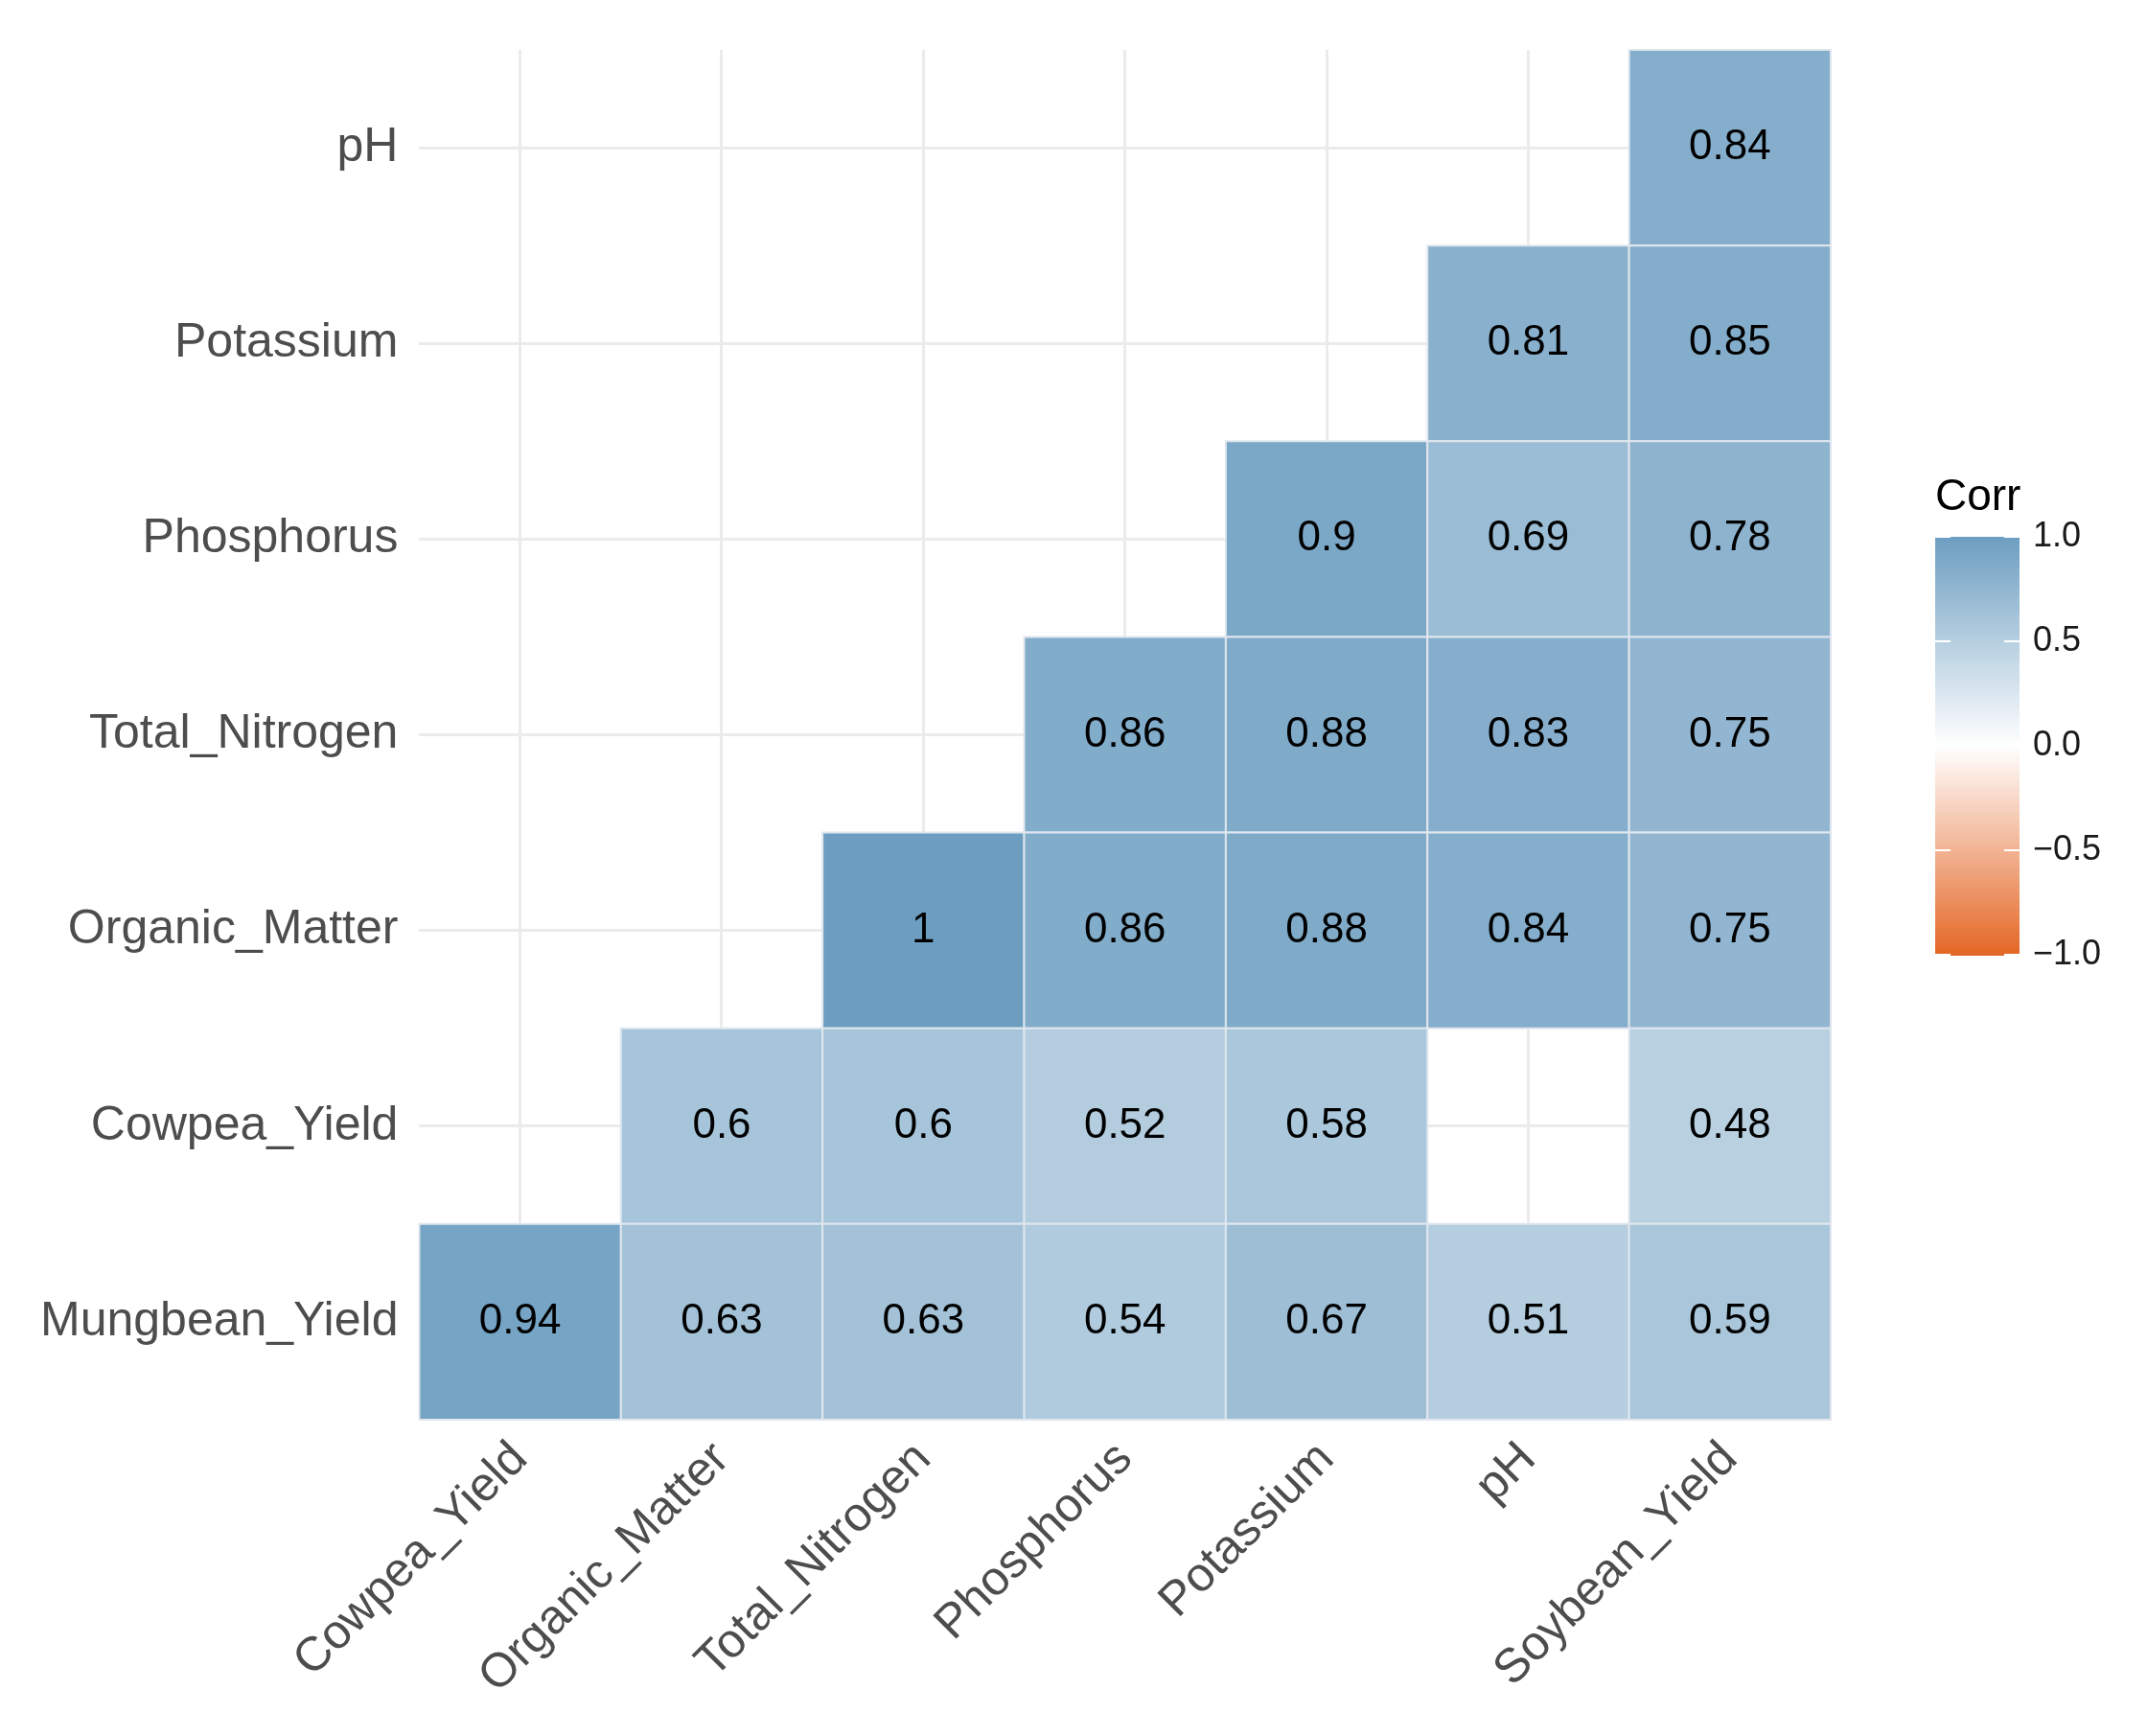  What do you see at coordinates (923, 927) in the screenshot?
I see `data-label: 1` at bounding box center [923, 927].